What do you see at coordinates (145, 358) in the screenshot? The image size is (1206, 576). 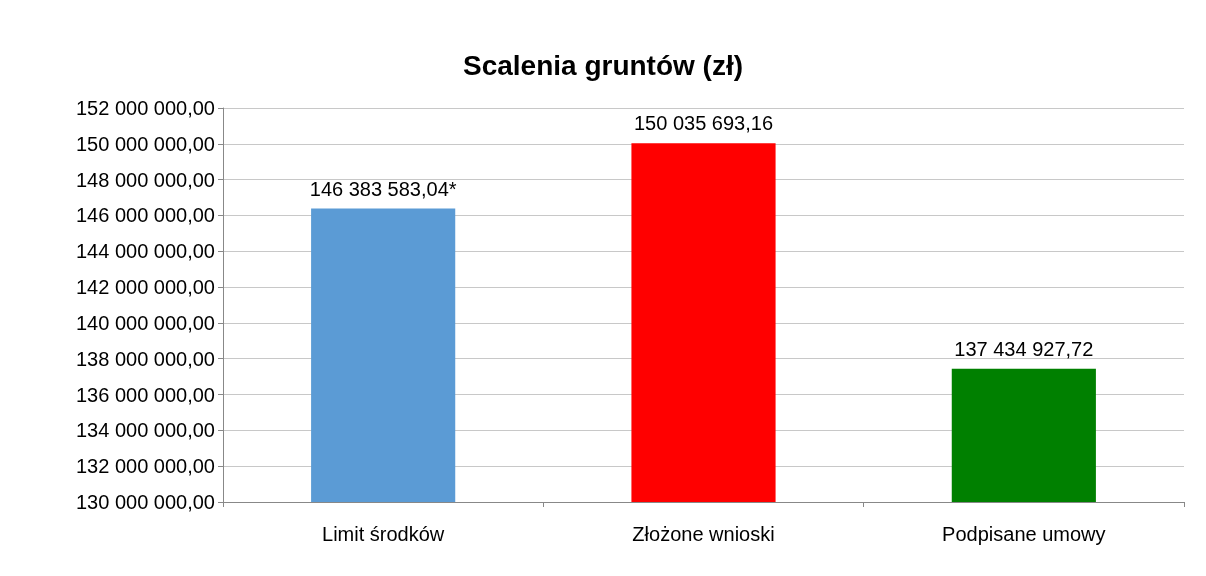 I see `y-tick-label: 138 000 000,00` at bounding box center [145, 358].